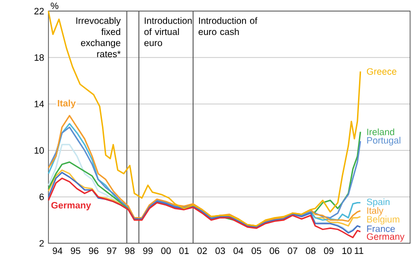  I want to click on y-tick-label: 14, so click(39, 104).